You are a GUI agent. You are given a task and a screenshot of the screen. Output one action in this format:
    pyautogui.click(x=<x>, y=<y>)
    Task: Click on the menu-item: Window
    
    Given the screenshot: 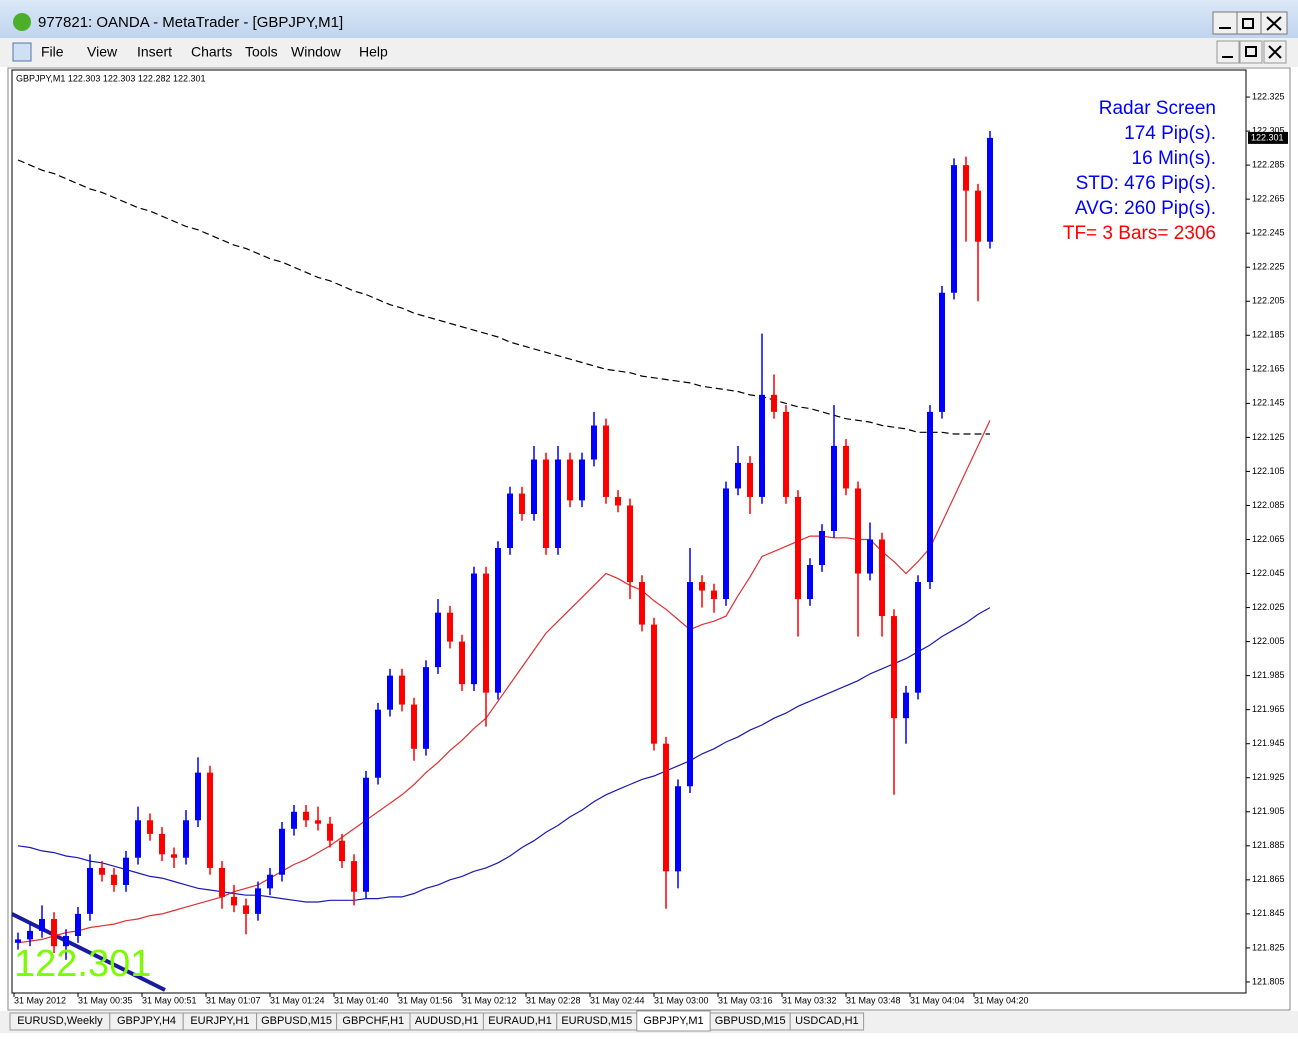 What is the action you would take?
    pyautogui.click(x=316, y=52)
    